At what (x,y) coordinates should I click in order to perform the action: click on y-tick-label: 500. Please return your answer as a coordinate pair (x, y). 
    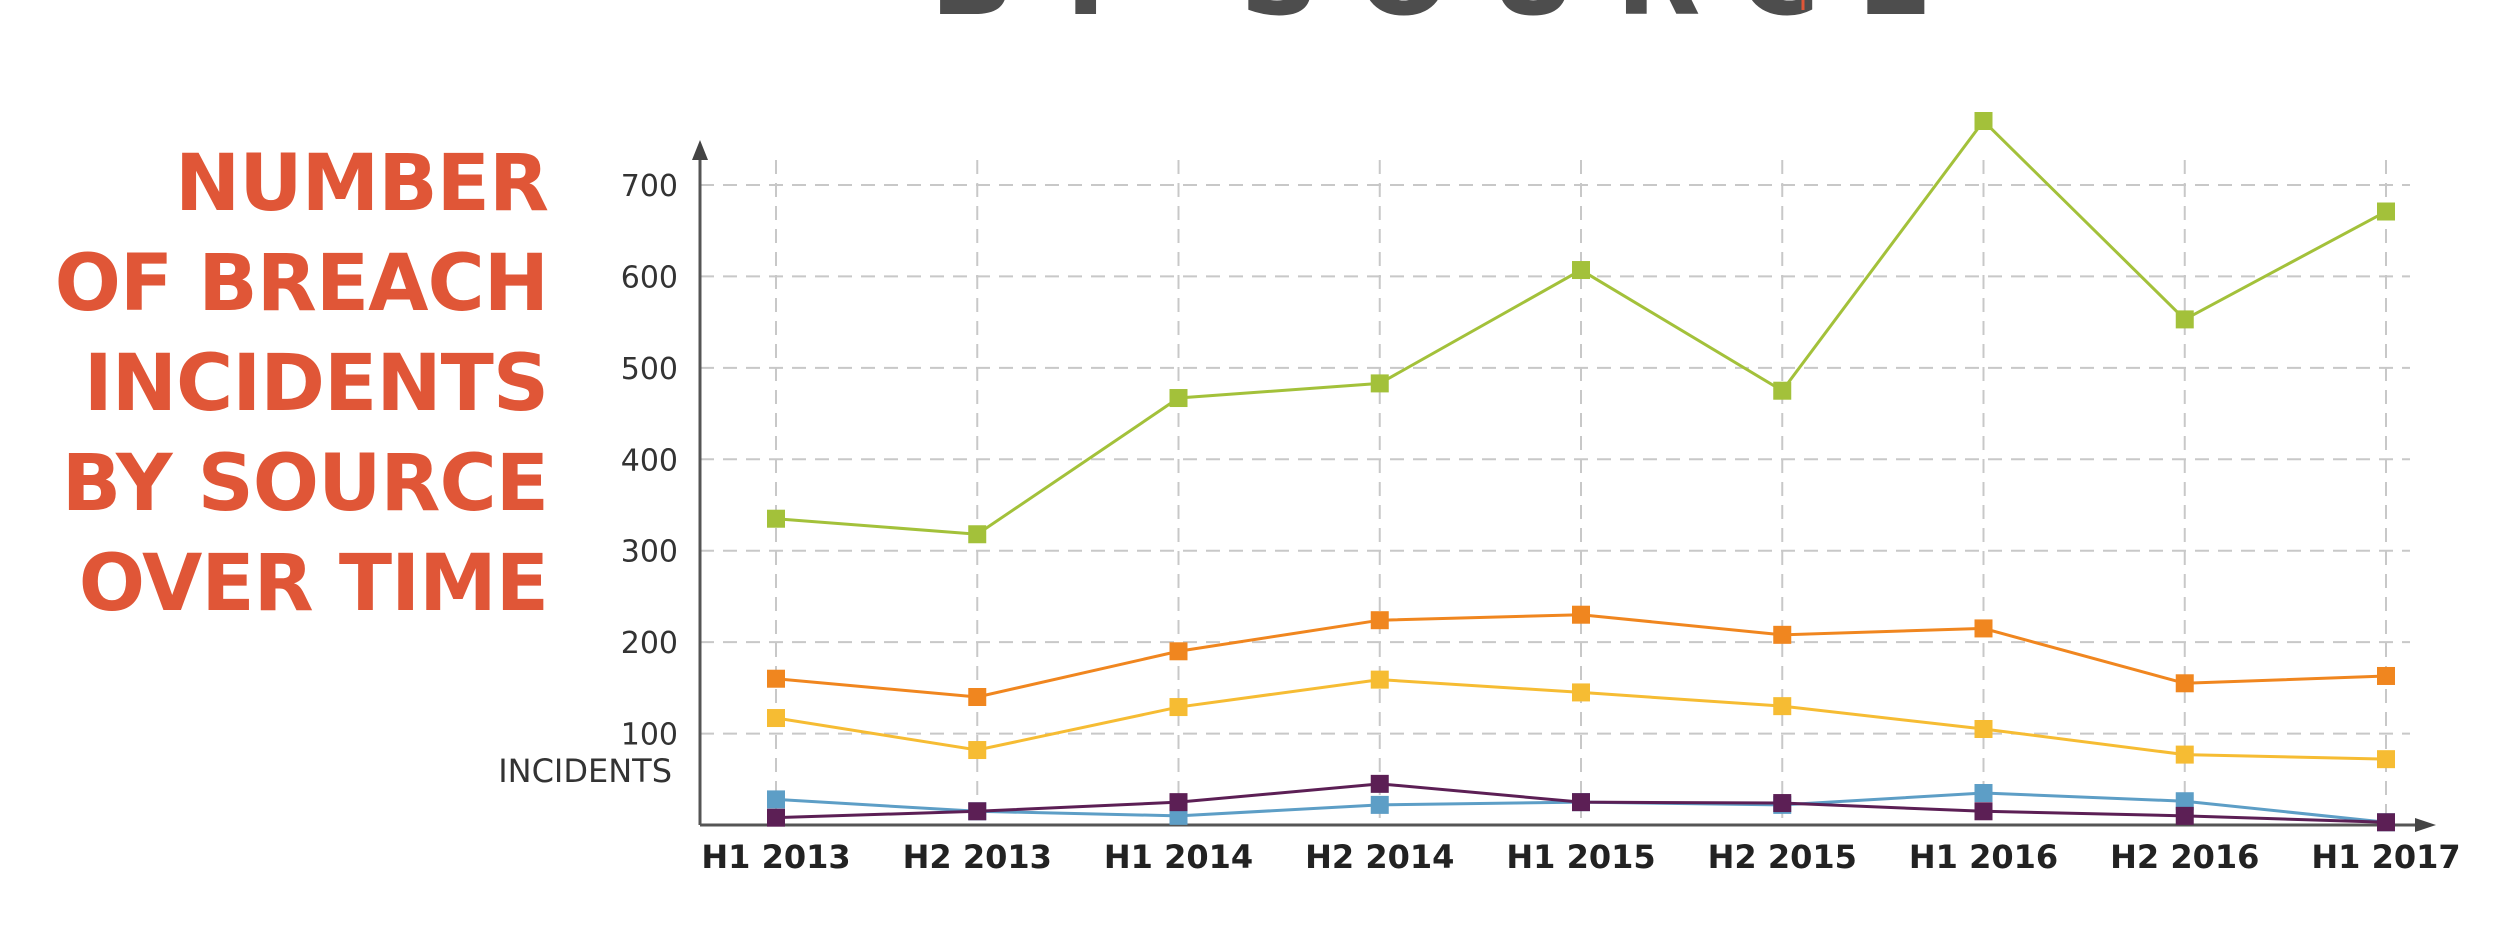
    Looking at the image, I should click on (649, 369).